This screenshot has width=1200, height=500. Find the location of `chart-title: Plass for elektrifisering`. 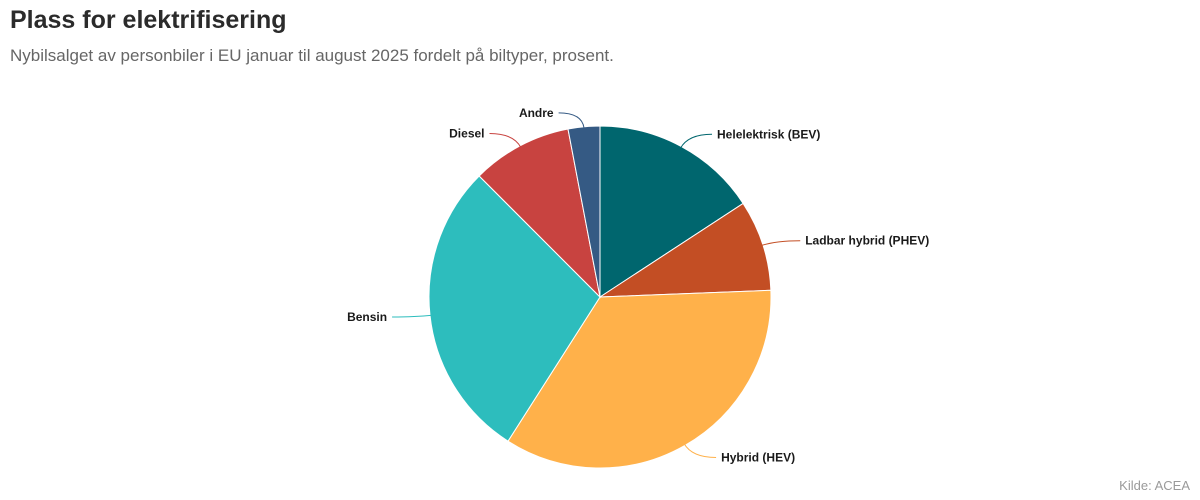

chart-title: Plass for elektrifisering is located at coordinates (148, 20).